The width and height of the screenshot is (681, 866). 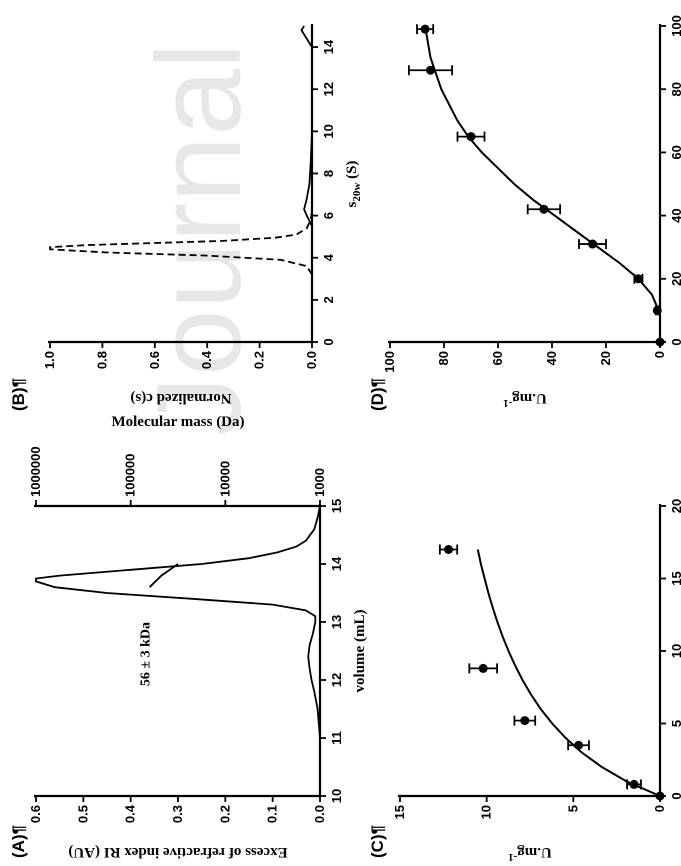 I want to click on y-tick-label: 80, so click(x=443, y=358).